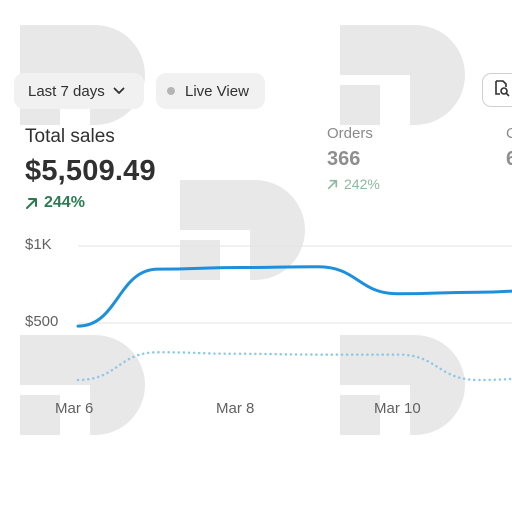  I want to click on chart-gridlines, so click(295, 284).